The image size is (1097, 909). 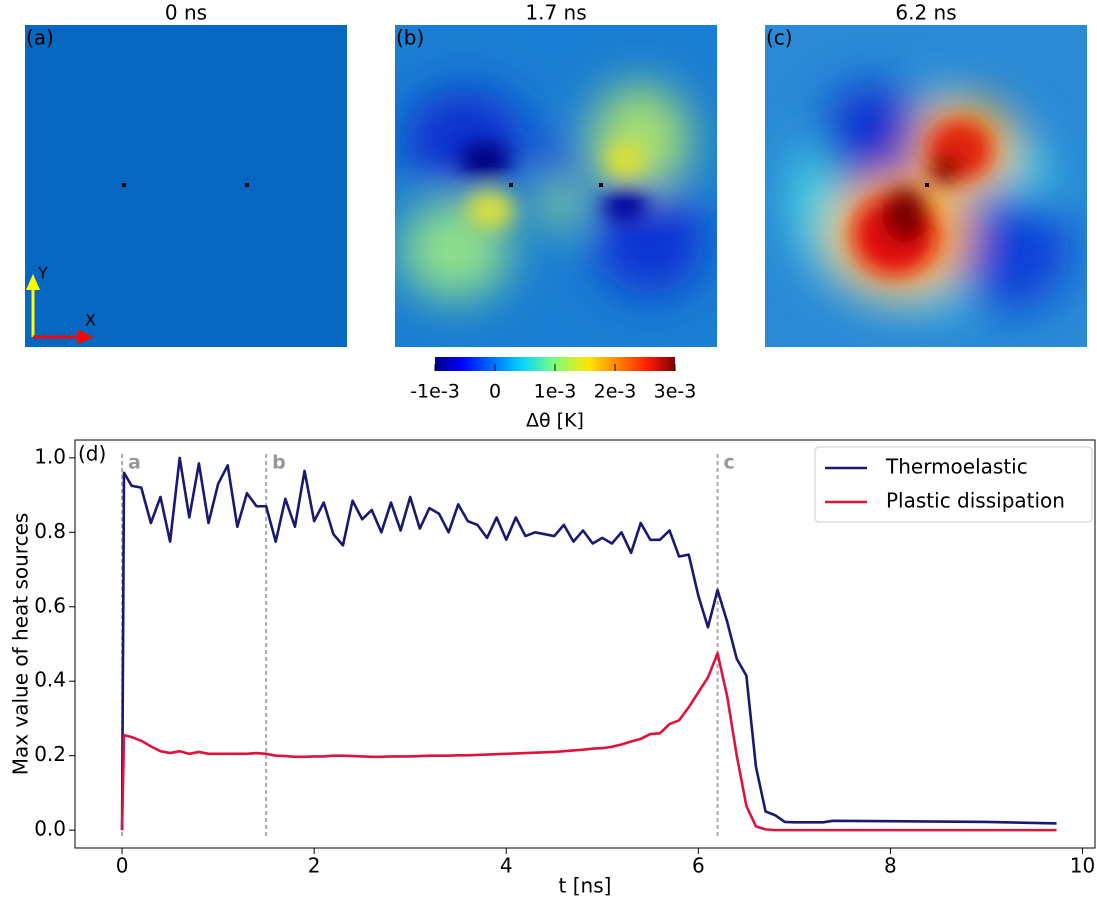 I want to click on legend-label: Thermoelastic, so click(x=956, y=467).